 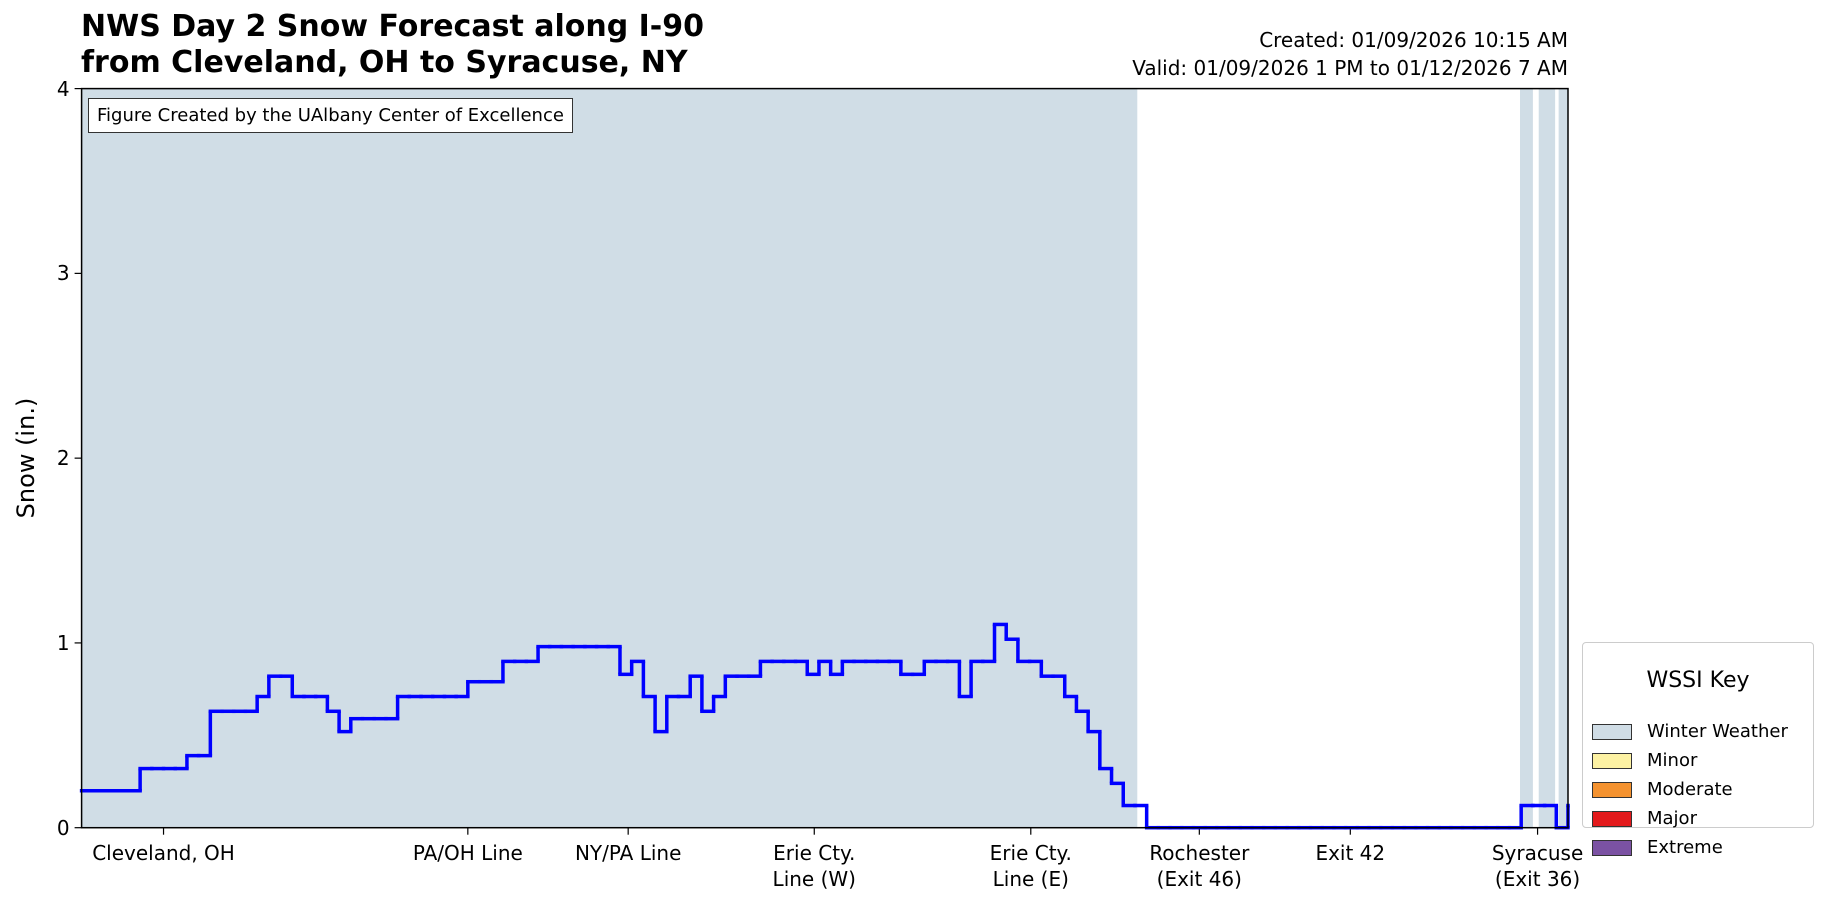 I want to click on y-tick-label: 0, so click(x=63, y=827).